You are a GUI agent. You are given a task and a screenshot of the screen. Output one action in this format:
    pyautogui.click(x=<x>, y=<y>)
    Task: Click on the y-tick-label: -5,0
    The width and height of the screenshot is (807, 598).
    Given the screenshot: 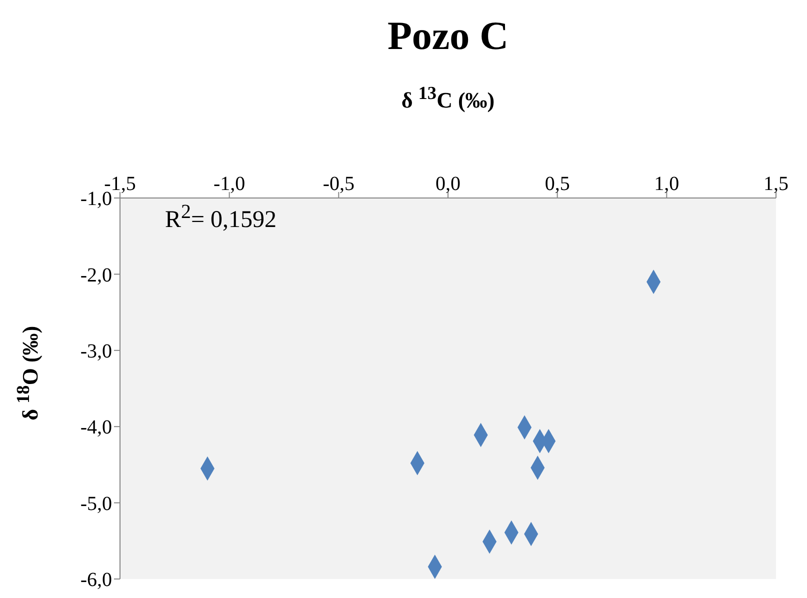 What is the action you would take?
    pyautogui.click(x=96, y=503)
    